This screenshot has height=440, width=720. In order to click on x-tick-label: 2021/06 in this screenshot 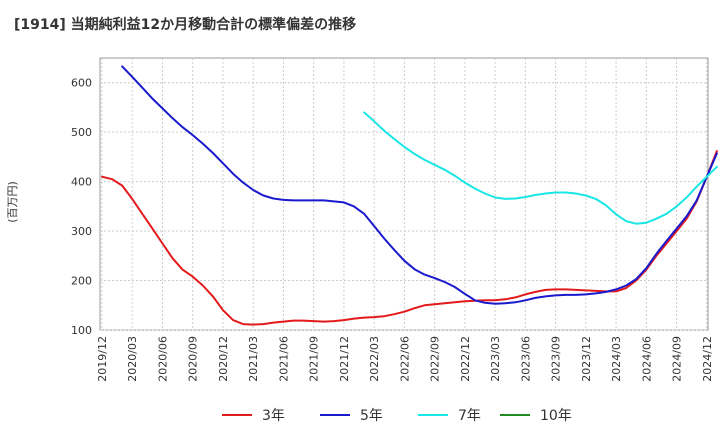, I will do `click(283, 359)`.